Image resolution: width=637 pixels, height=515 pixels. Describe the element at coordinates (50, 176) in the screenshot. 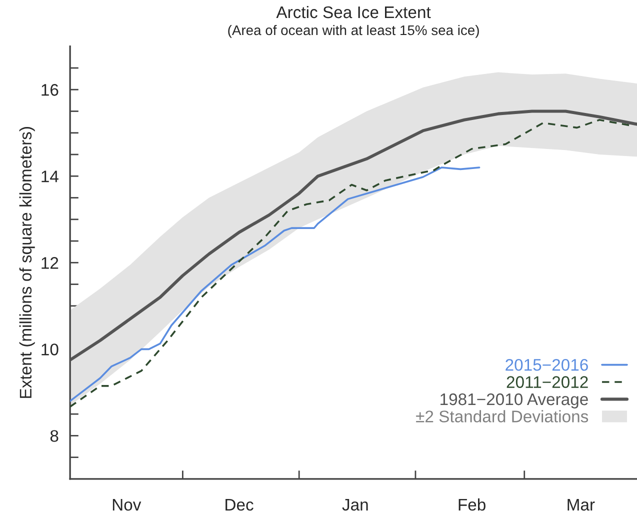

I see `y-tick-label: 14` at that location.